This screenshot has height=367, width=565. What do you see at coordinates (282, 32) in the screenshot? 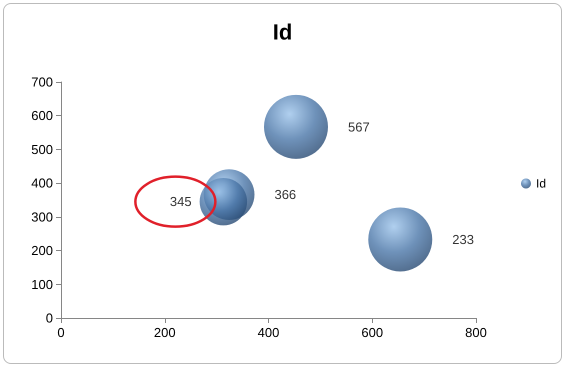
I see `chart-title: Id` at bounding box center [282, 32].